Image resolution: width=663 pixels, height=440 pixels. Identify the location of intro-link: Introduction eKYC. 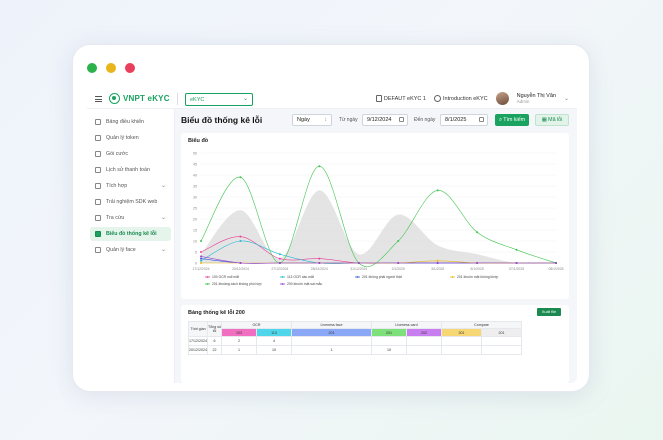
(460, 98).